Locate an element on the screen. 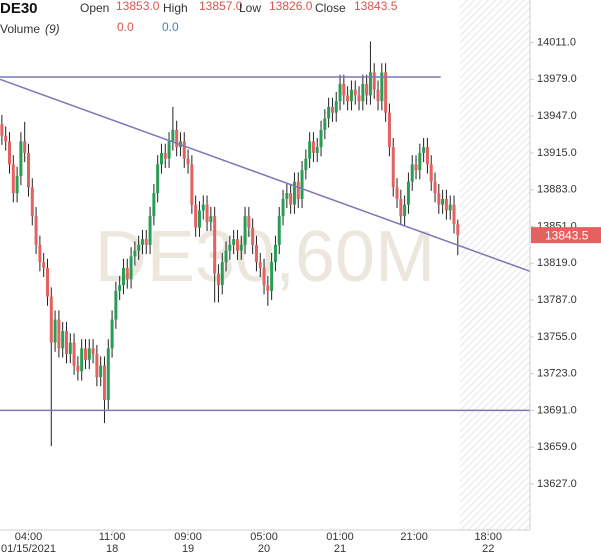 This screenshot has width=601, height=558. x-tick-label: 11:00 is located at coordinates (112, 537).